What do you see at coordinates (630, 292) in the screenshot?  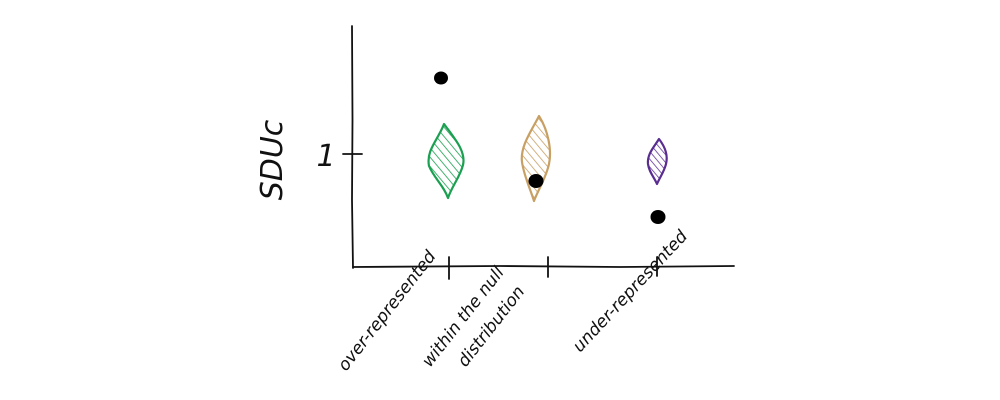 I see `x-label-under-represented: under-represented` at bounding box center [630, 292].